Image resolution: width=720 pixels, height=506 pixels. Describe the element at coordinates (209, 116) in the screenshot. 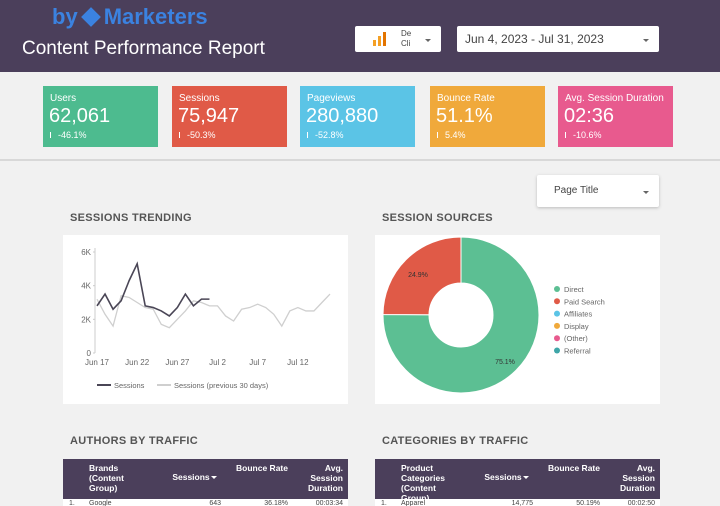

I see `kpi-value: 75,947` at that location.